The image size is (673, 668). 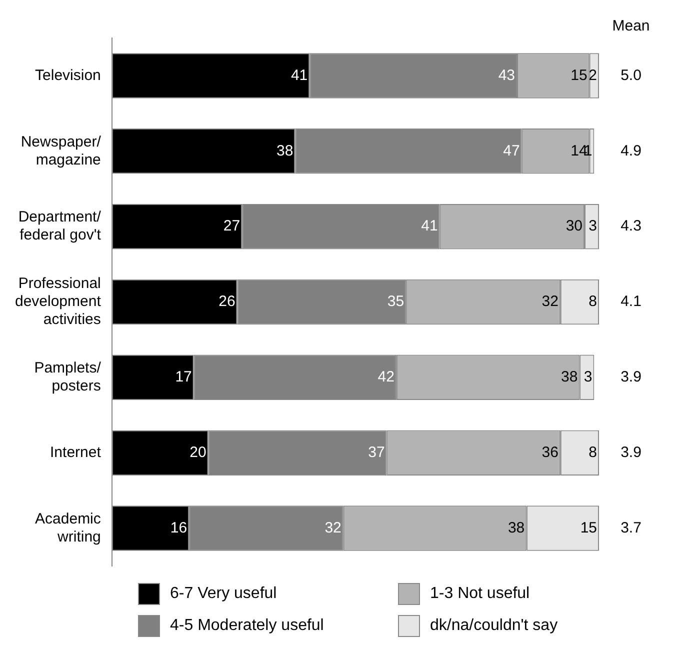 I want to click on data-label: 20, so click(x=198, y=452).